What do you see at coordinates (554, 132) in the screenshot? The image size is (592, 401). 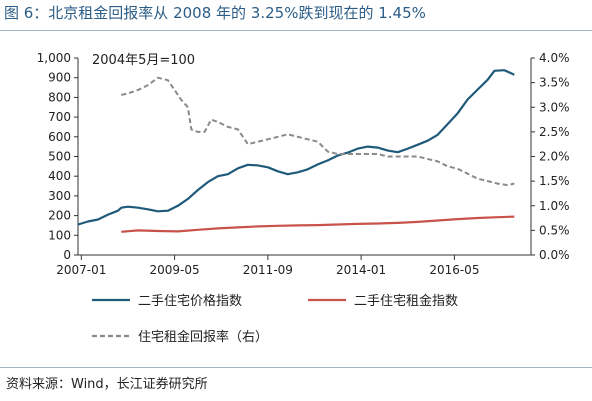 I see `y-right-tick-label: 2.5%` at bounding box center [554, 132].